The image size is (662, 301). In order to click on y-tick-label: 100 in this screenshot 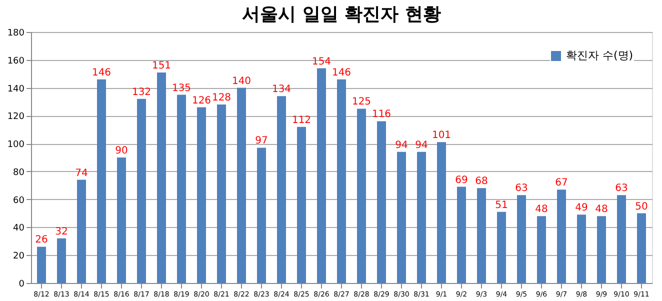, I will do `click(16, 145)`.